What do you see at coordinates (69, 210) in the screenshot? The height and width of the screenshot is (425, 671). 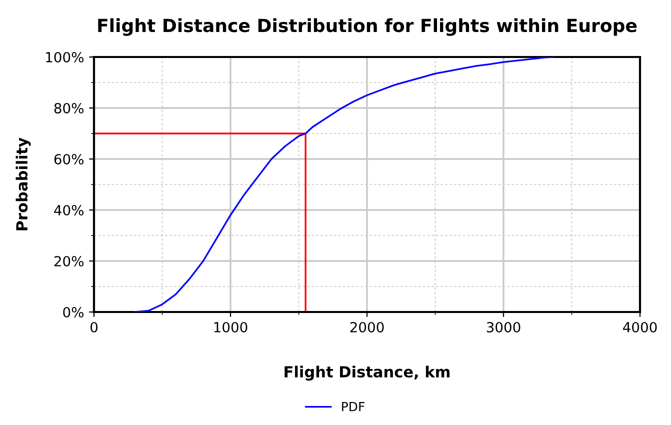 I see `y-tick-label: 40%` at bounding box center [69, 210].